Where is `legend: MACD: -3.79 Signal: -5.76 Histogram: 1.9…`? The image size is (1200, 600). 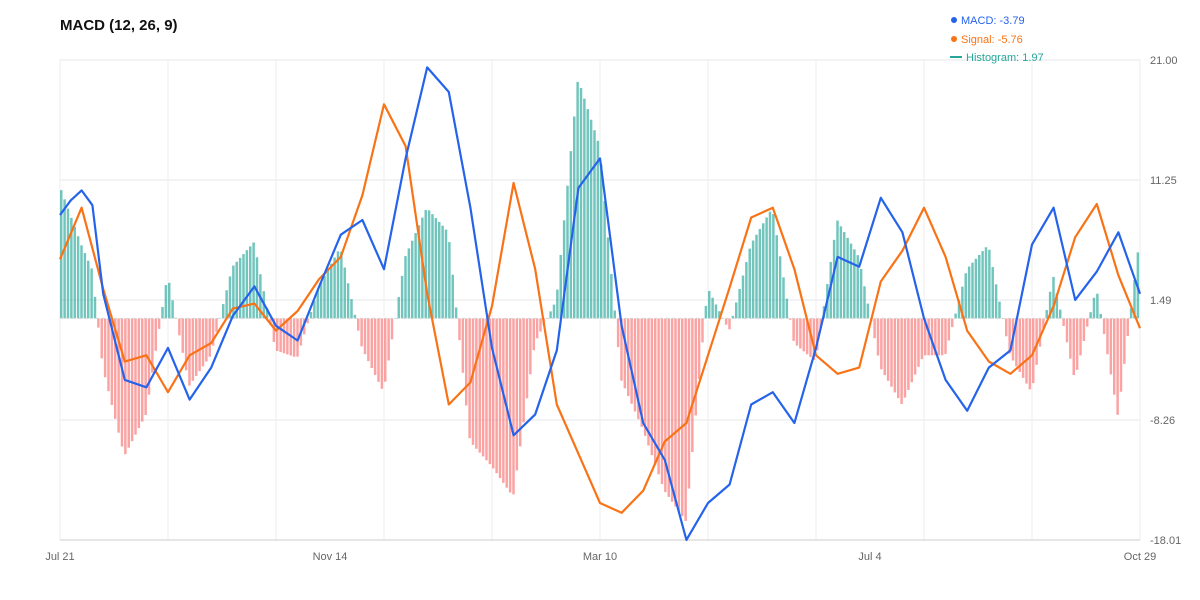
legend: MACD: -3.79 Signal: -5.76 Histogram: 1.9… is located at coordinates (997, 39).